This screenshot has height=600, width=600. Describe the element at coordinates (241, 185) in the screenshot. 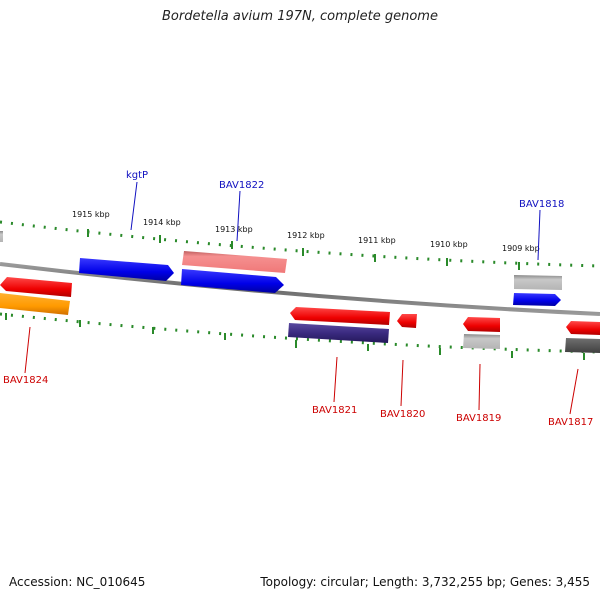

I see `gene-label-BAV1822: BAV1822` at that location.